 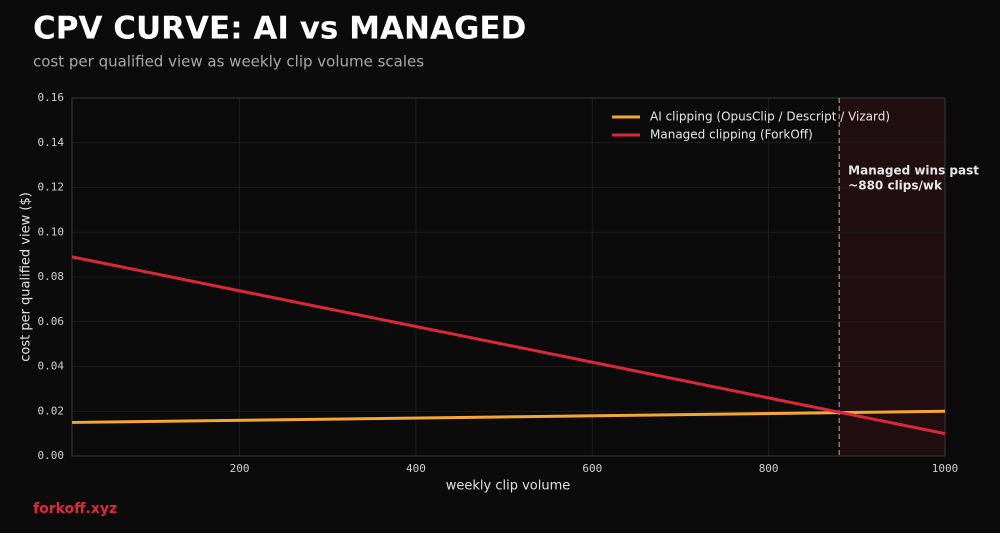 What do you see at coordinates (416, 468) in the screenshot?
I see `x-tick-label: 400` at bounding box center [416, 468].